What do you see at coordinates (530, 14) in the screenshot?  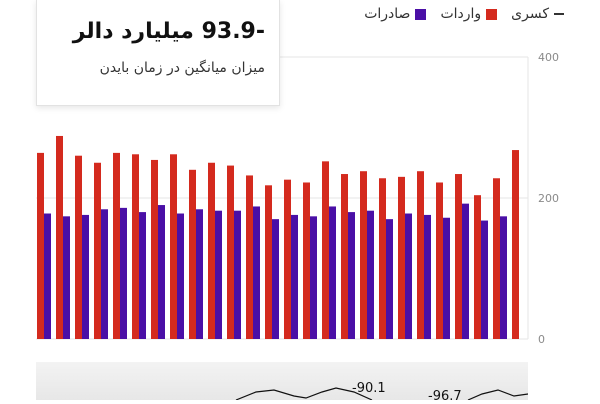 I see `legend-deficit-label: کسری` at bounding box center [530, 14].